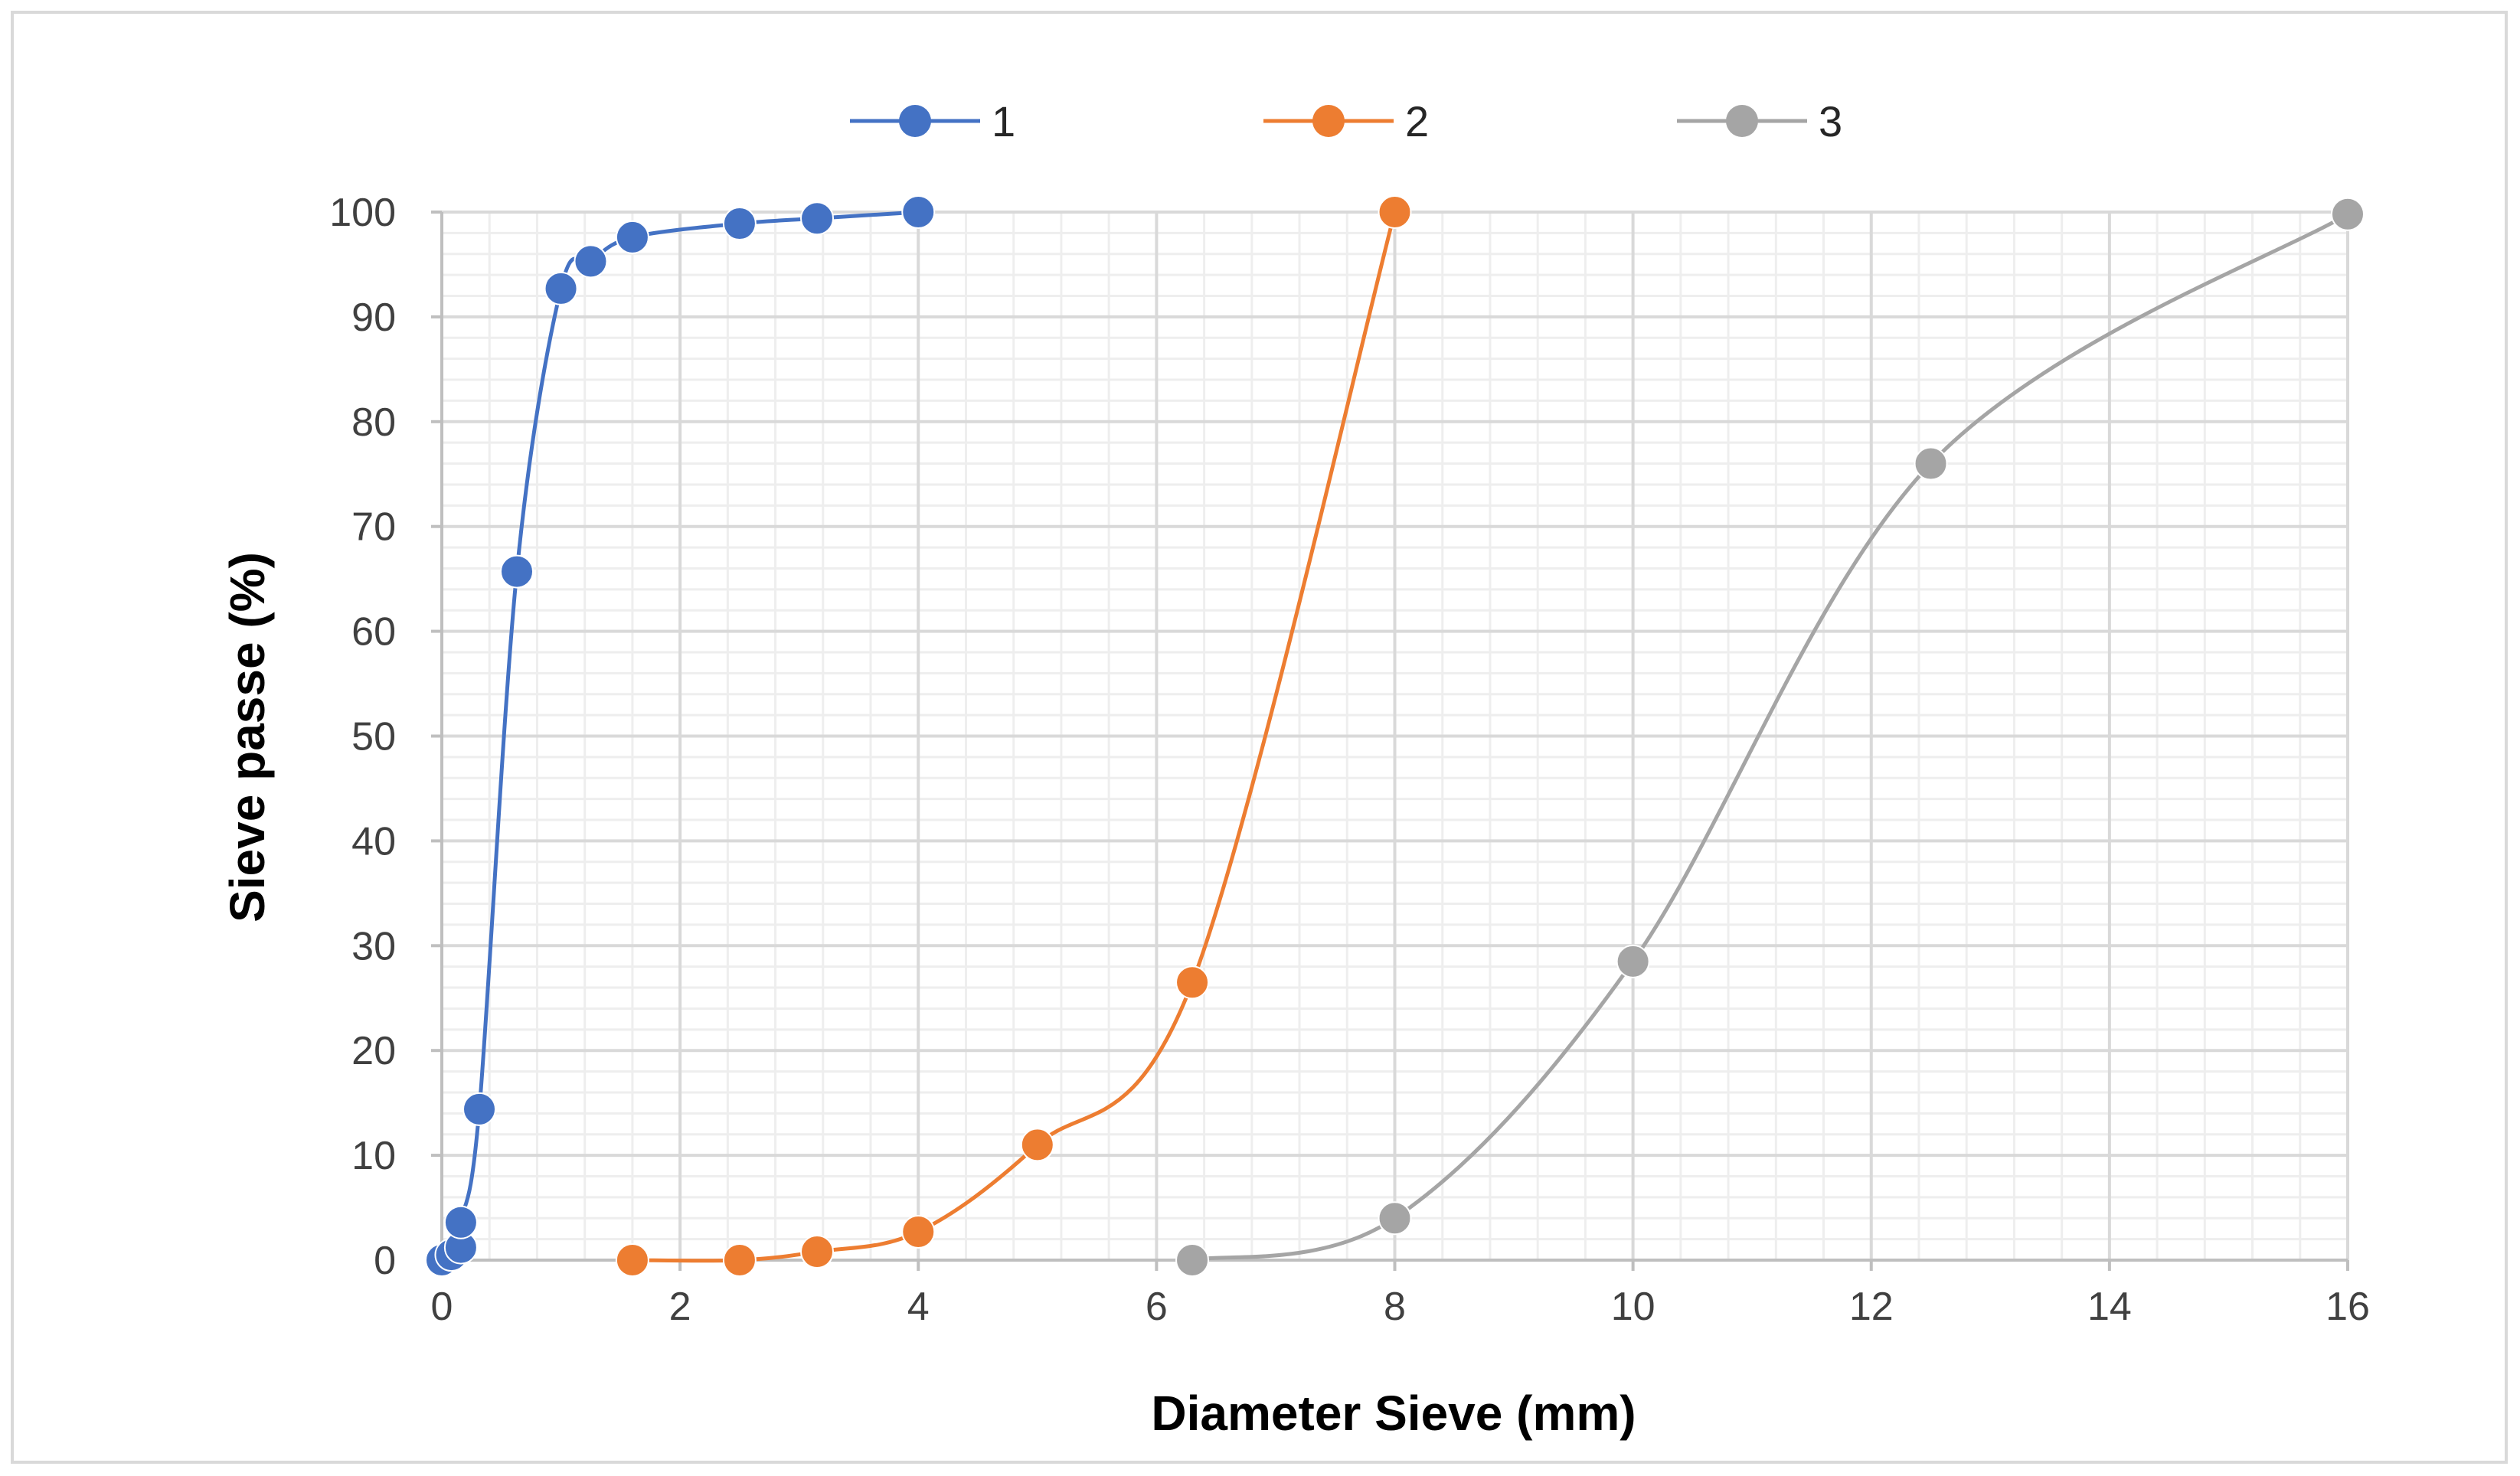 The width and height of the screenshot is (2520, 1476). Describe the element at coordinates (373, 946) in the screenshot. I see `y-tick-label: 30` at that location.